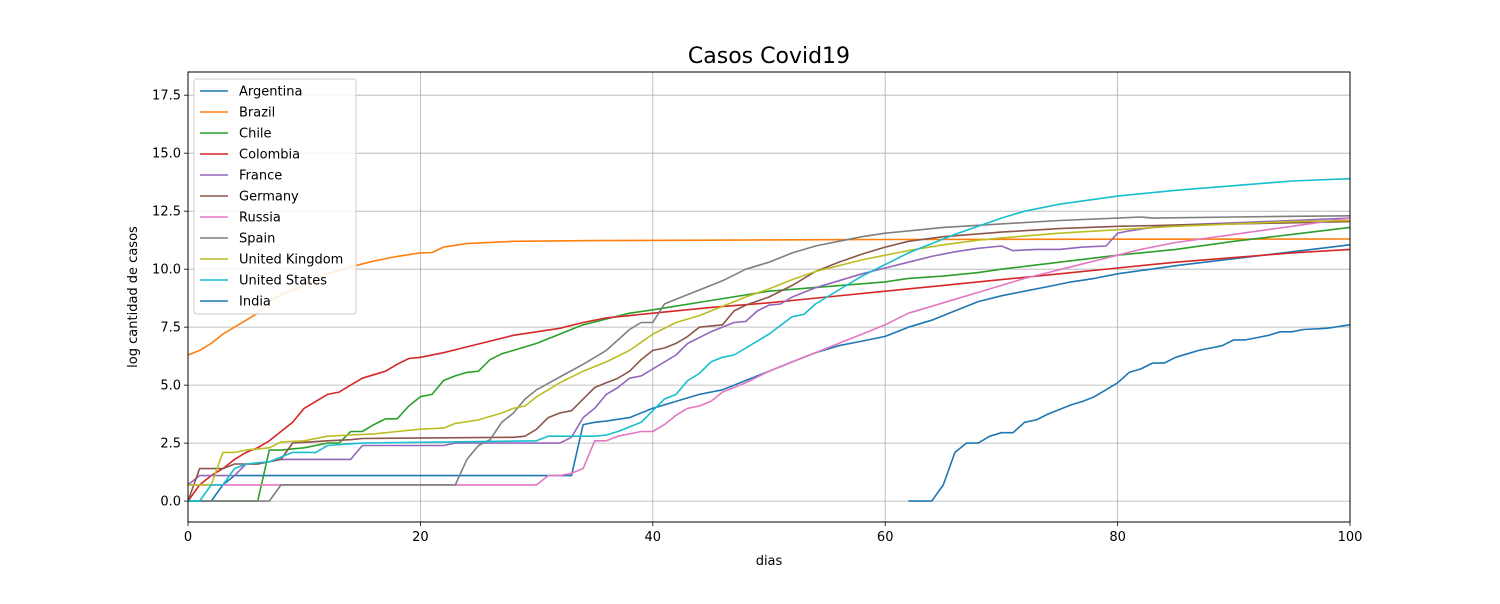 This screenshot has height=604, width=1500. I want to click on x-tick-label: 0, so click(188, 537).